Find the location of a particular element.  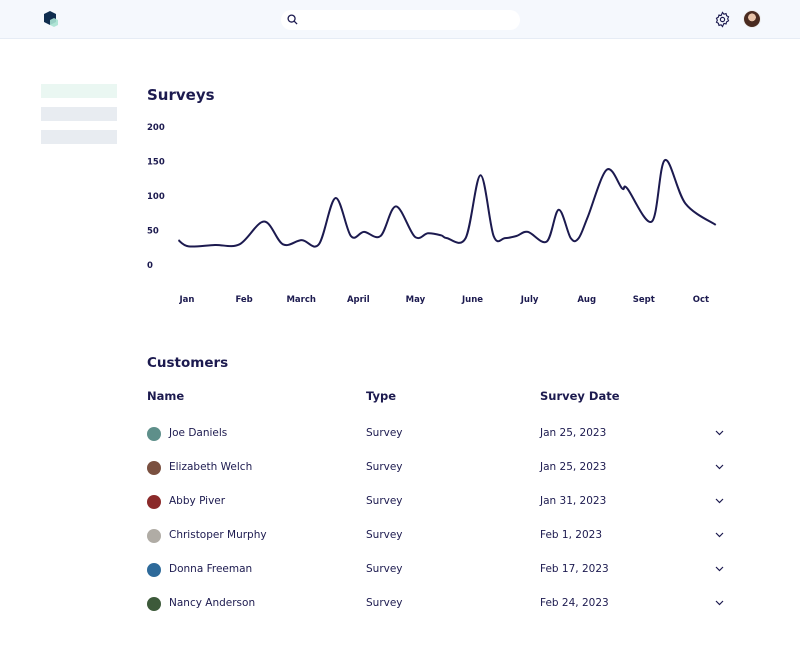

x-tick-label: Feb is located at coordinates (243, 300).